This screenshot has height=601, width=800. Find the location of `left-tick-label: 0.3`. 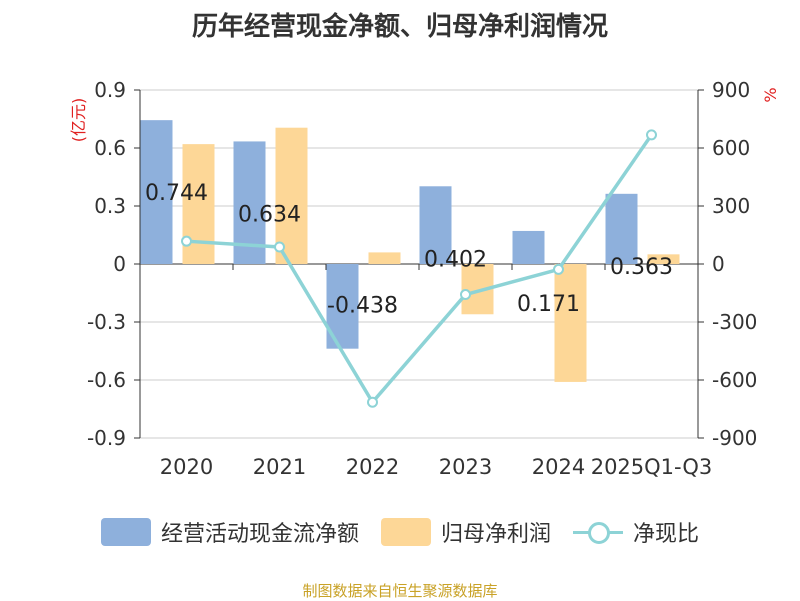

left-tick-label: 0.3 is located at coordinates (110, 206).